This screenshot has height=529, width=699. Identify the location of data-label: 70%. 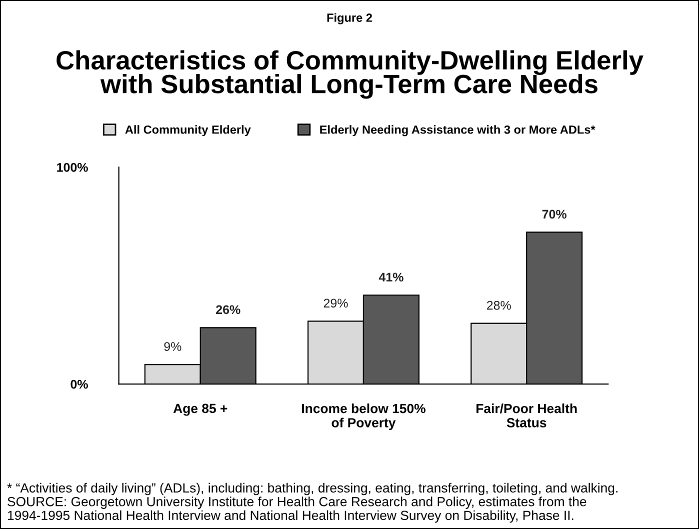
(554, 214).